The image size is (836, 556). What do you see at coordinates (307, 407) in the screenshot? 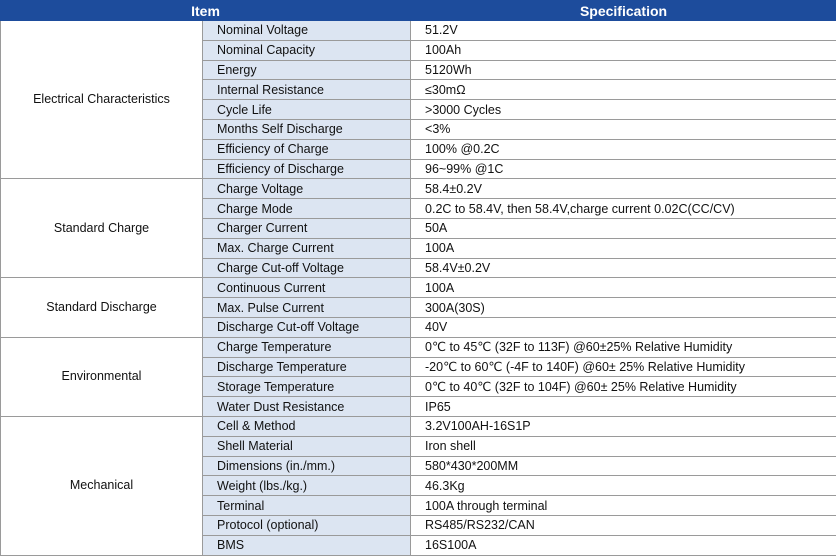
I see `item-cell: Water Dust Resistance` at bounding box center [307, 407].